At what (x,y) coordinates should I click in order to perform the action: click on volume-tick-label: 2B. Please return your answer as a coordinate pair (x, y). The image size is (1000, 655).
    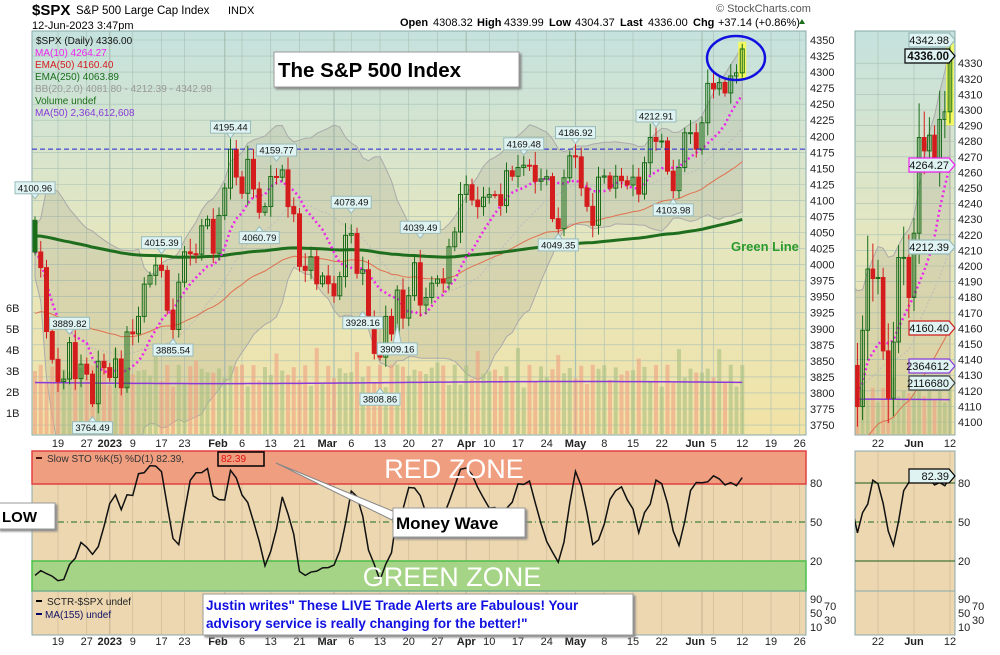
    Looking at the image, I should click on (12, 393).